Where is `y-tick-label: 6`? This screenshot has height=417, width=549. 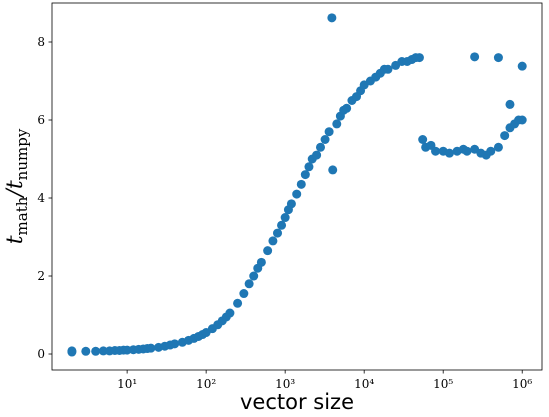 y-tick-label: 6 is located at coordinates (41, 120).